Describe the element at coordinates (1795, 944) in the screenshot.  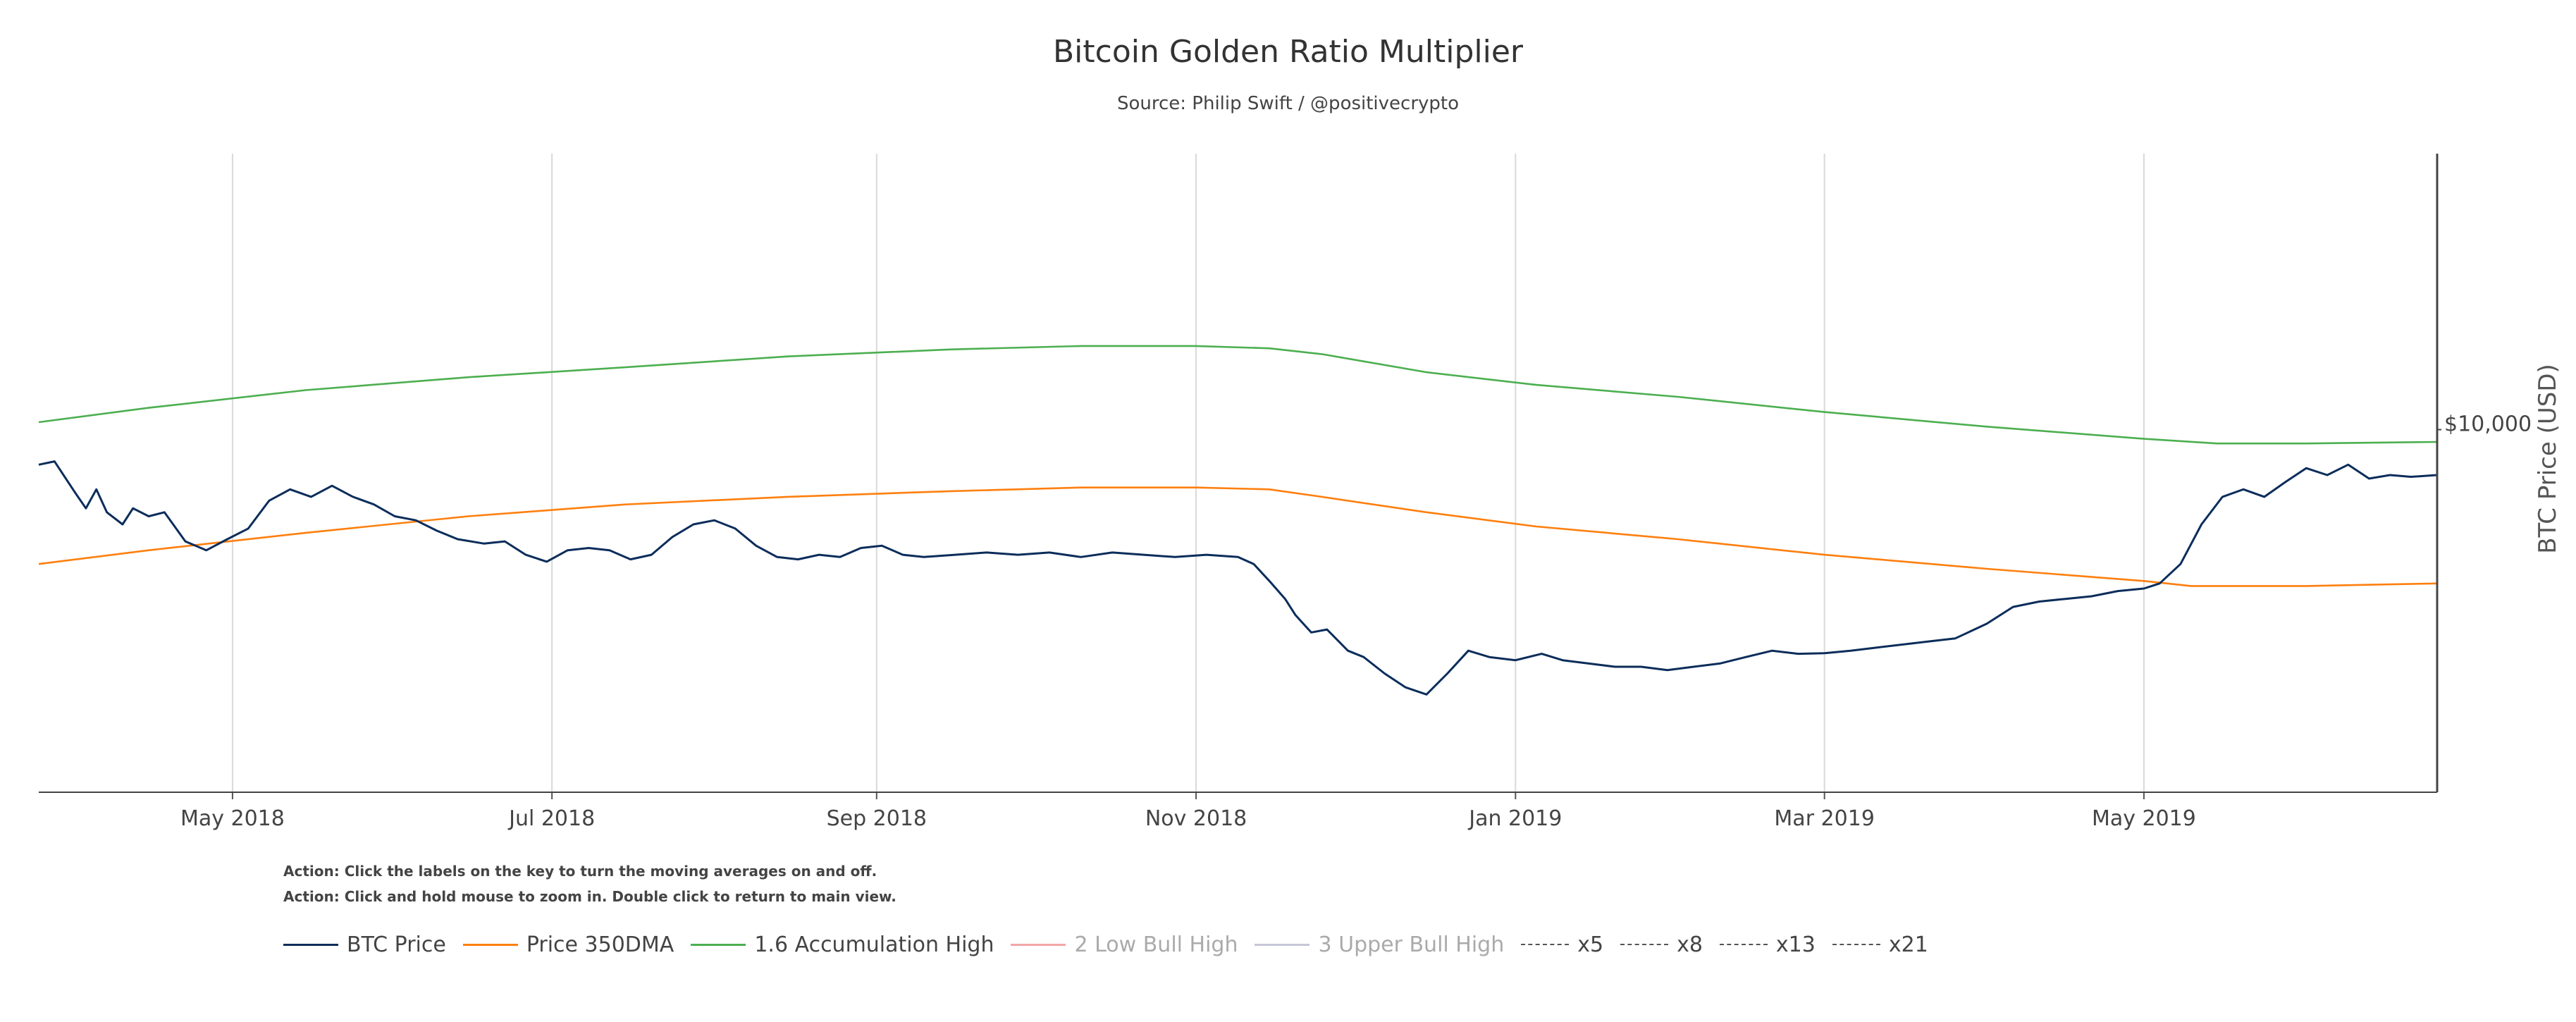
I see `legend-label: x13` at that location.